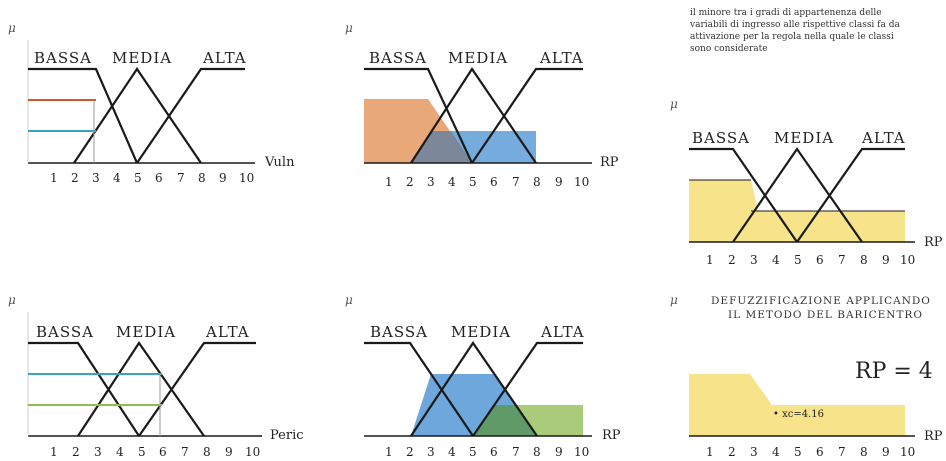 The width and height of the screenshot is (946, 461). What do you see at coordinates (821, 301) in the screenshot?
I see `defuzz-title-line-1: DEFUZZIFICAZIONE APPLICANDO` at bounding box center [821, 301].